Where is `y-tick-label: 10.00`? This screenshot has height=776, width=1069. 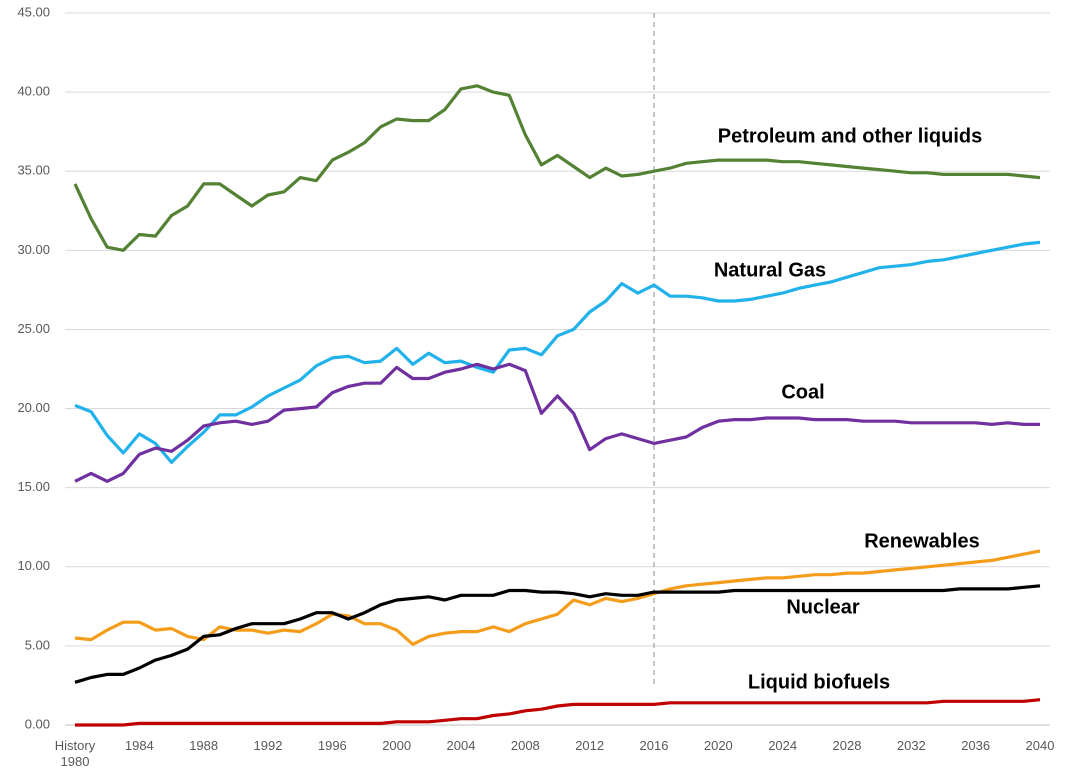 y-tick-label: 10.00 is located at coordinates (33, 565).